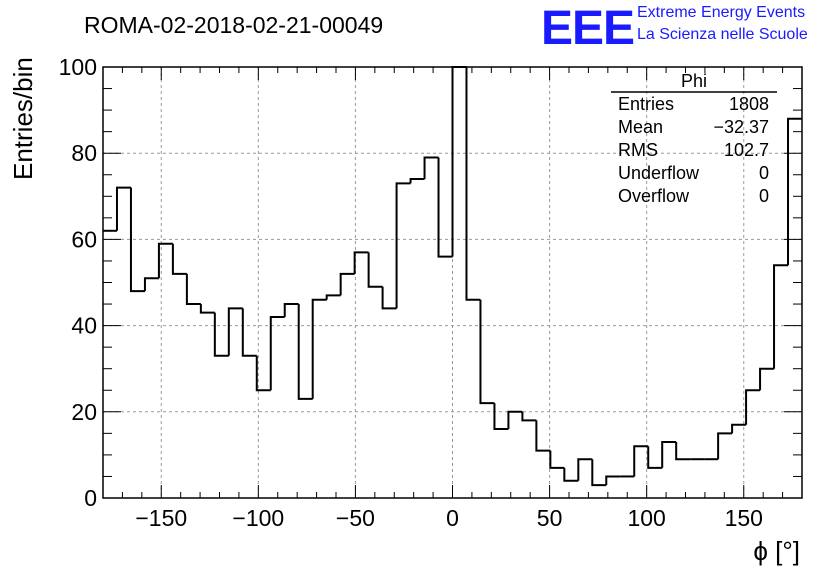  I want to click on x-tick-label: −150, so click(161, 518).